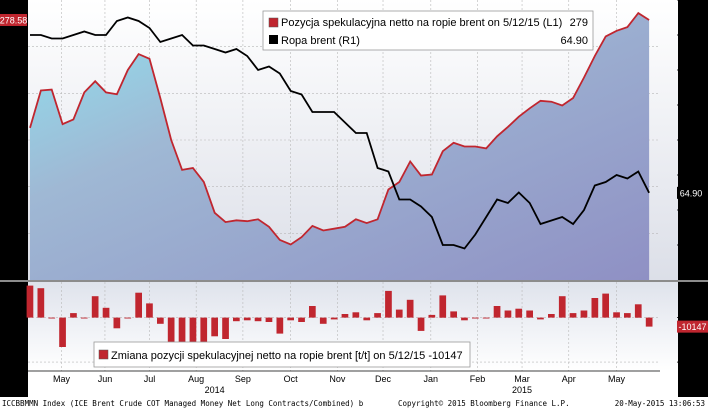 The width and height of the screenshot is (708, 409). I want to click on right-tick-label: 100, so click(691, 70).